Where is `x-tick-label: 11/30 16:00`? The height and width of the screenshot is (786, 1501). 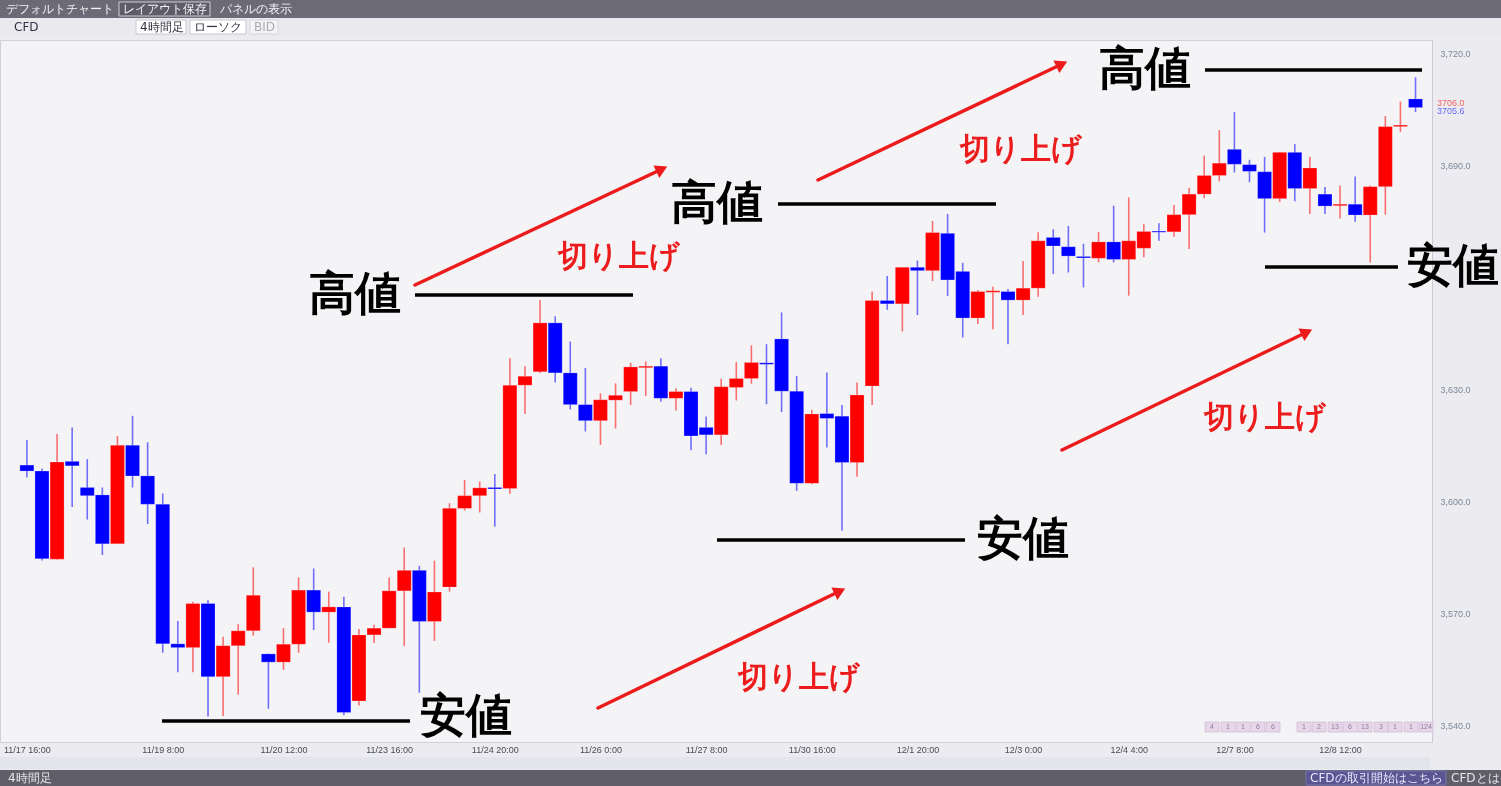
x-tick-label: 11/30 16:00 is located at coordinates (812, 749).